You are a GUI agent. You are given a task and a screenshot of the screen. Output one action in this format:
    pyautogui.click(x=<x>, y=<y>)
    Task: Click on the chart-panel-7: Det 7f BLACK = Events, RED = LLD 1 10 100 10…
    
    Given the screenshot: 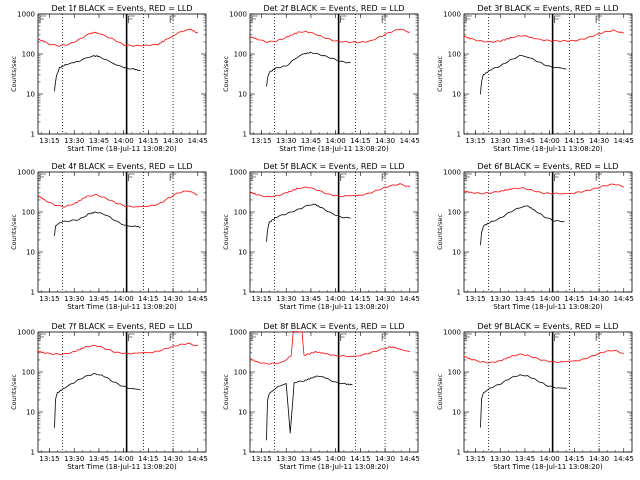 What is the action you would take?
    pyautogui.click(x=109, y=396)
    